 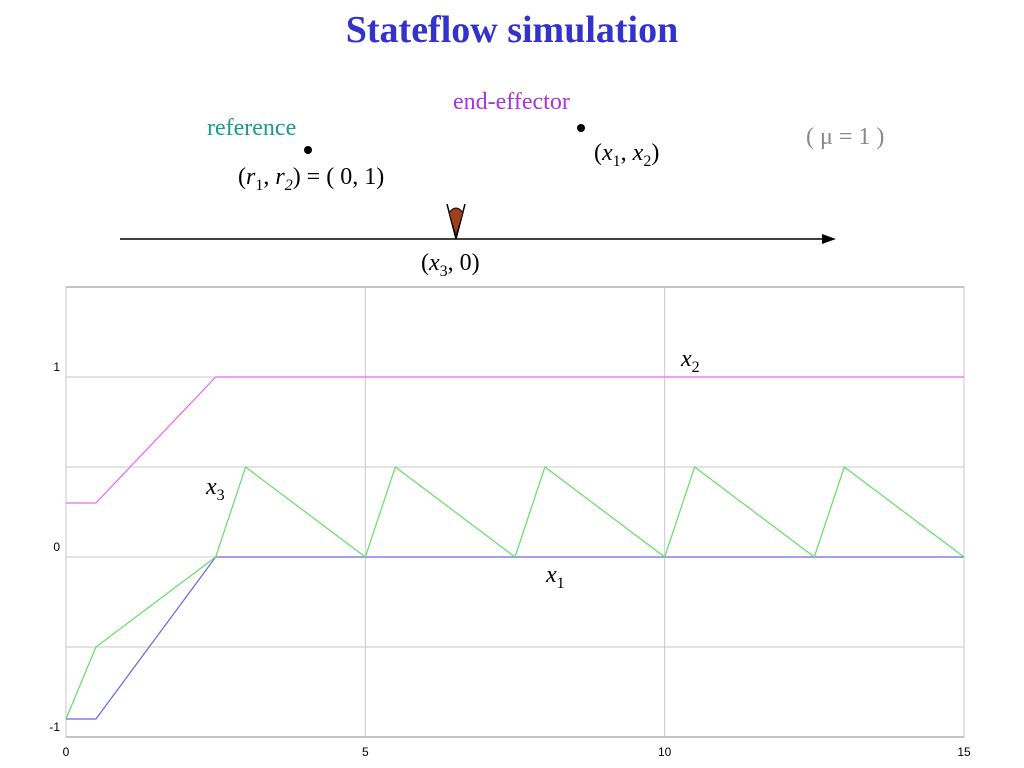 I want to click on page-title: Stateflow simulation, so click(x=512, y=30).